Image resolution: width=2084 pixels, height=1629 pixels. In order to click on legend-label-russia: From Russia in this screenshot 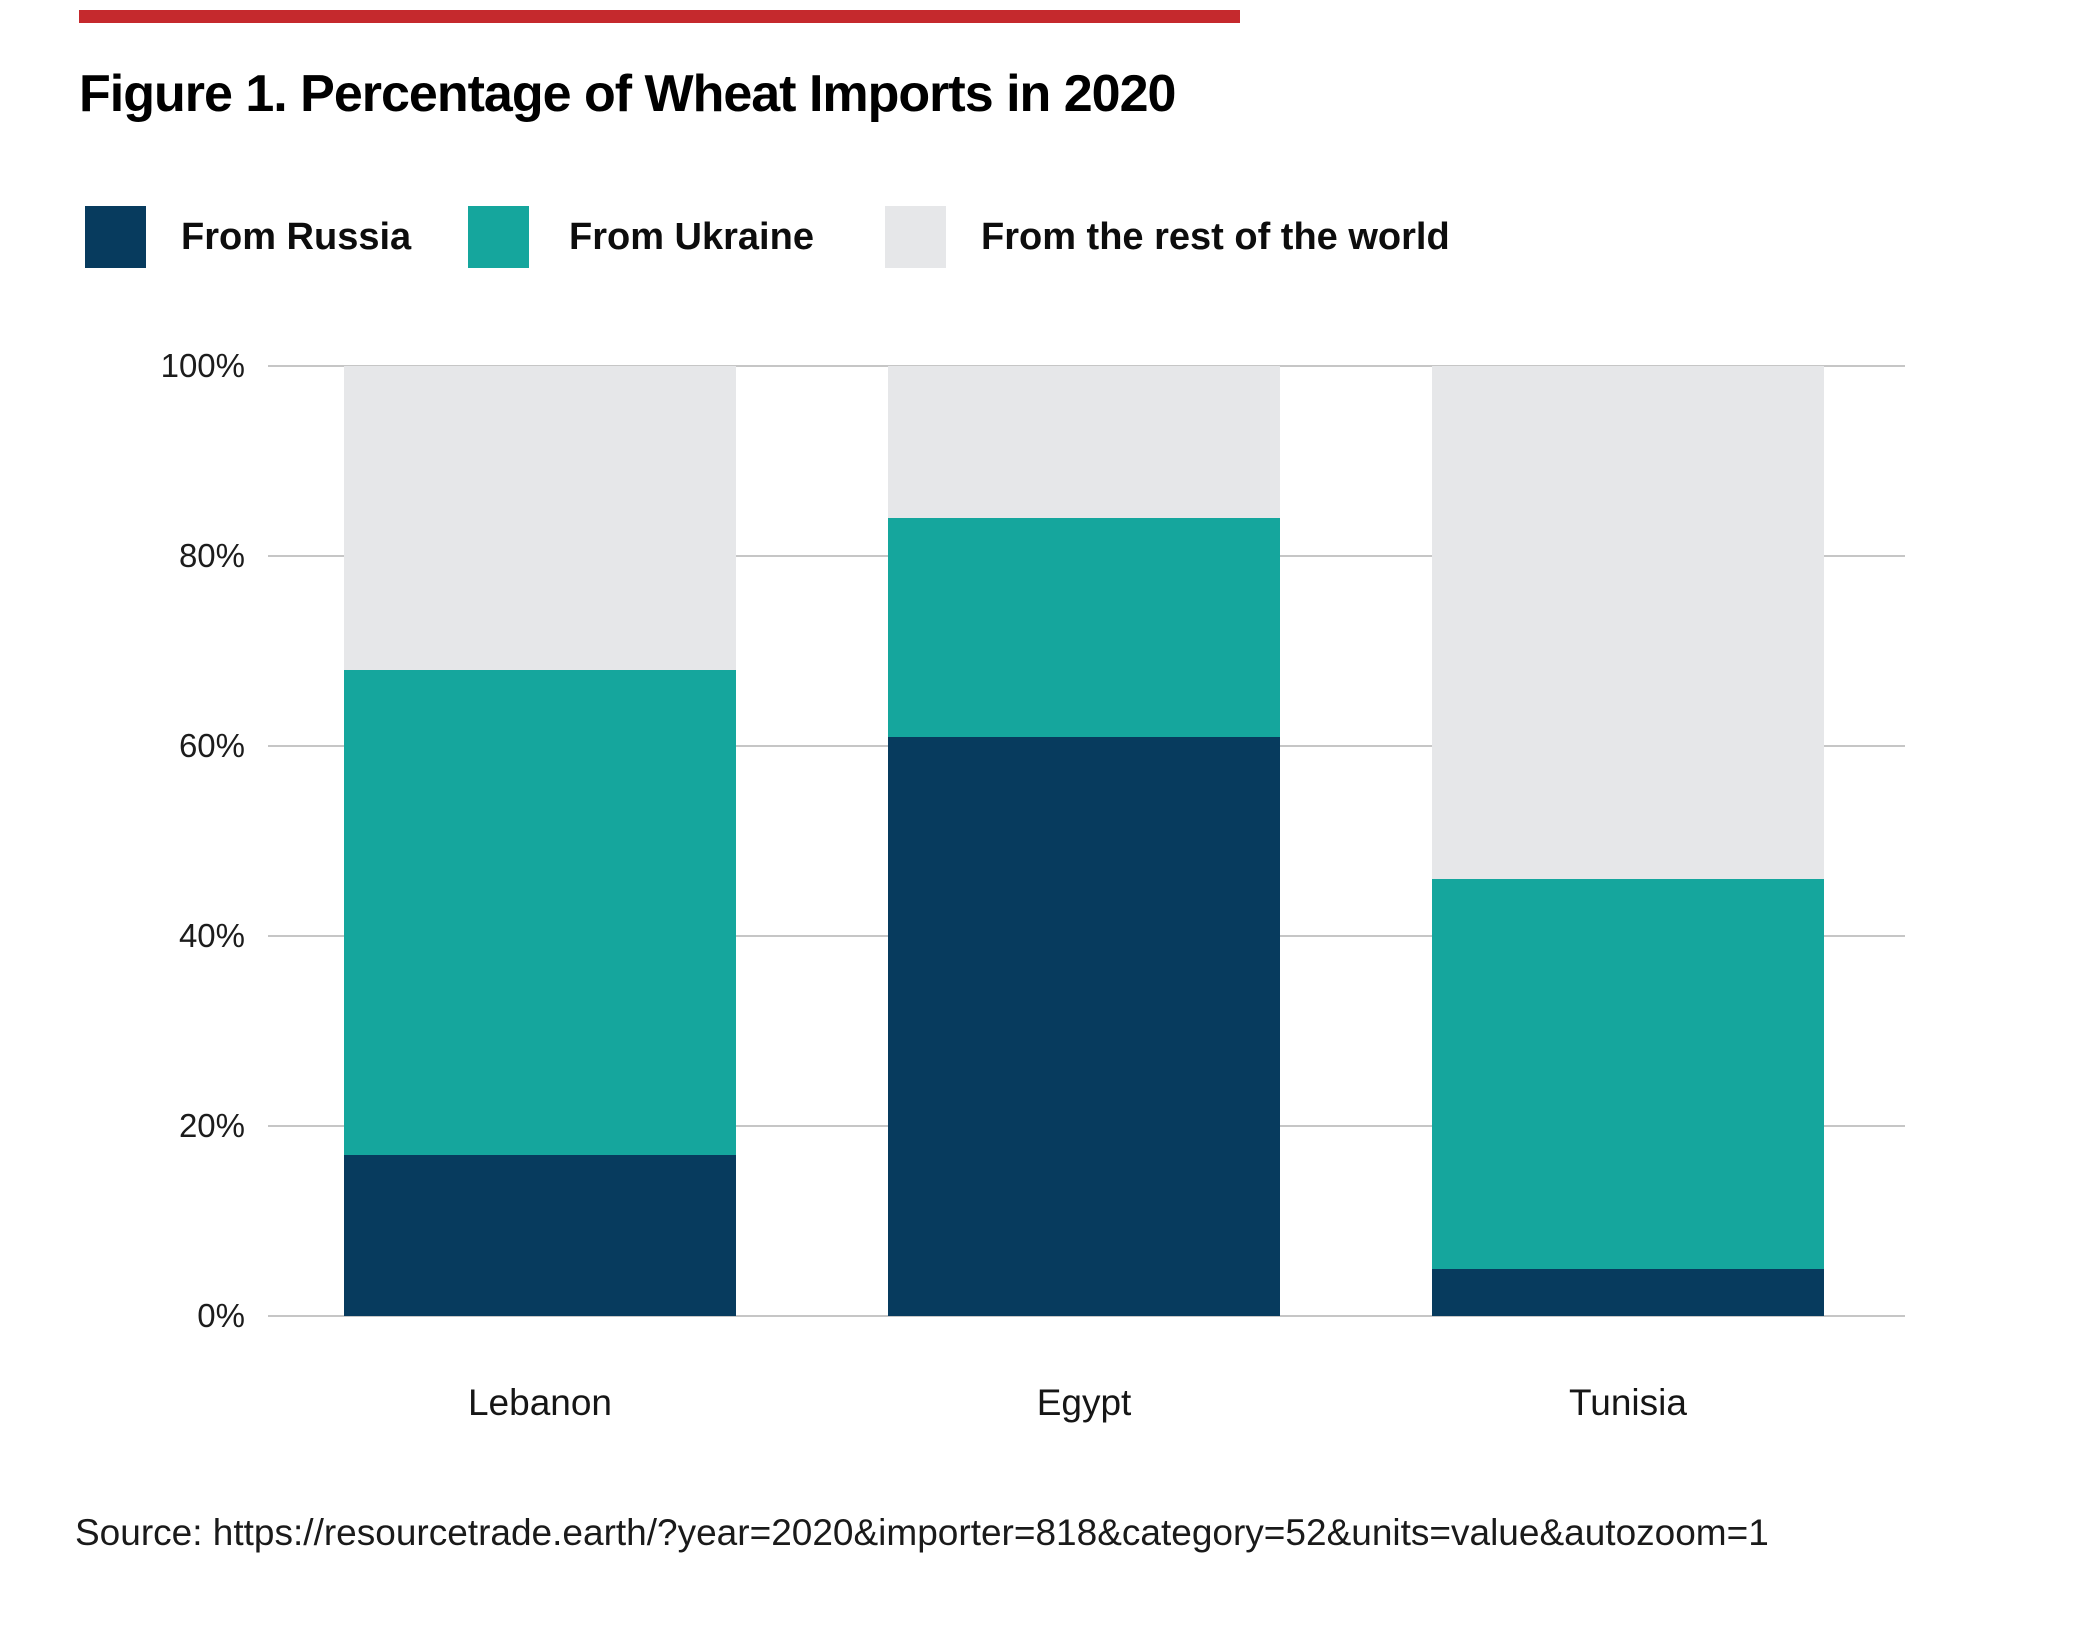, I will do `click(296, 237)`.